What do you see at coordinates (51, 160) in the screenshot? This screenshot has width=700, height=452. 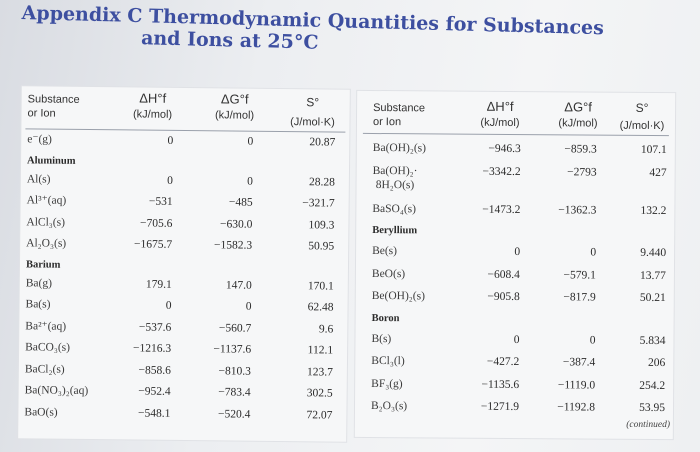 I see `section-heading: Aluminum` at bounding box center [51, 160].